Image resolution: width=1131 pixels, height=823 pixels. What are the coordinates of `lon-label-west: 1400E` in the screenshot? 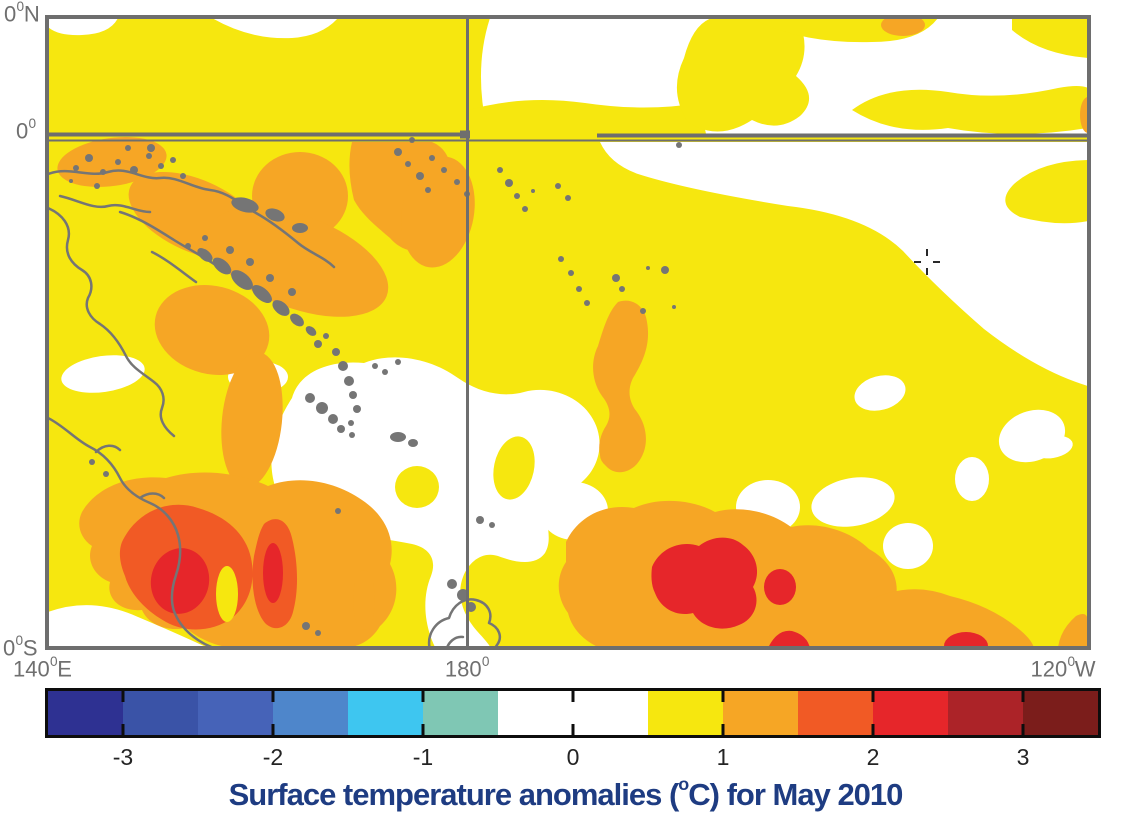 It's located at (42, 667).